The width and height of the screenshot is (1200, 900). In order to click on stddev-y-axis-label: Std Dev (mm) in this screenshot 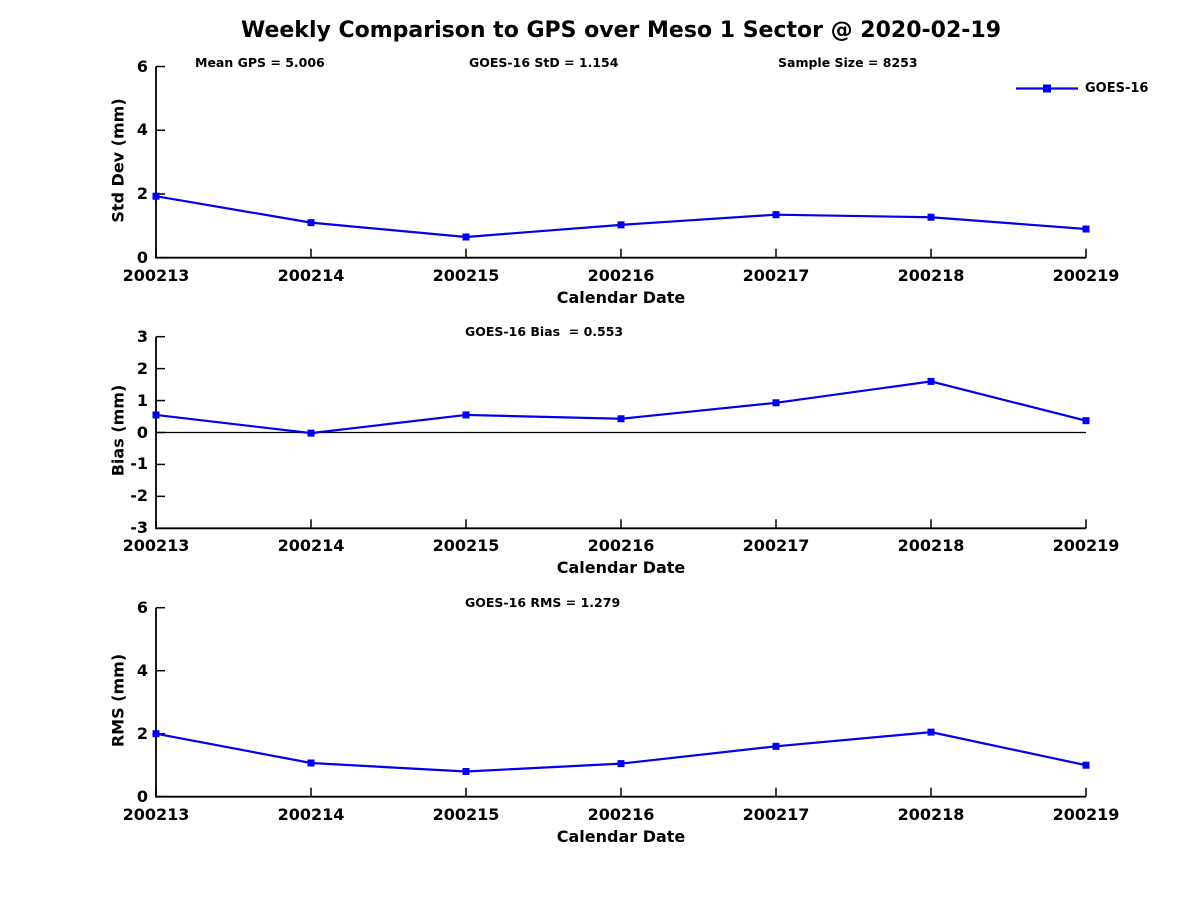, I will do `click(118, 160)`.